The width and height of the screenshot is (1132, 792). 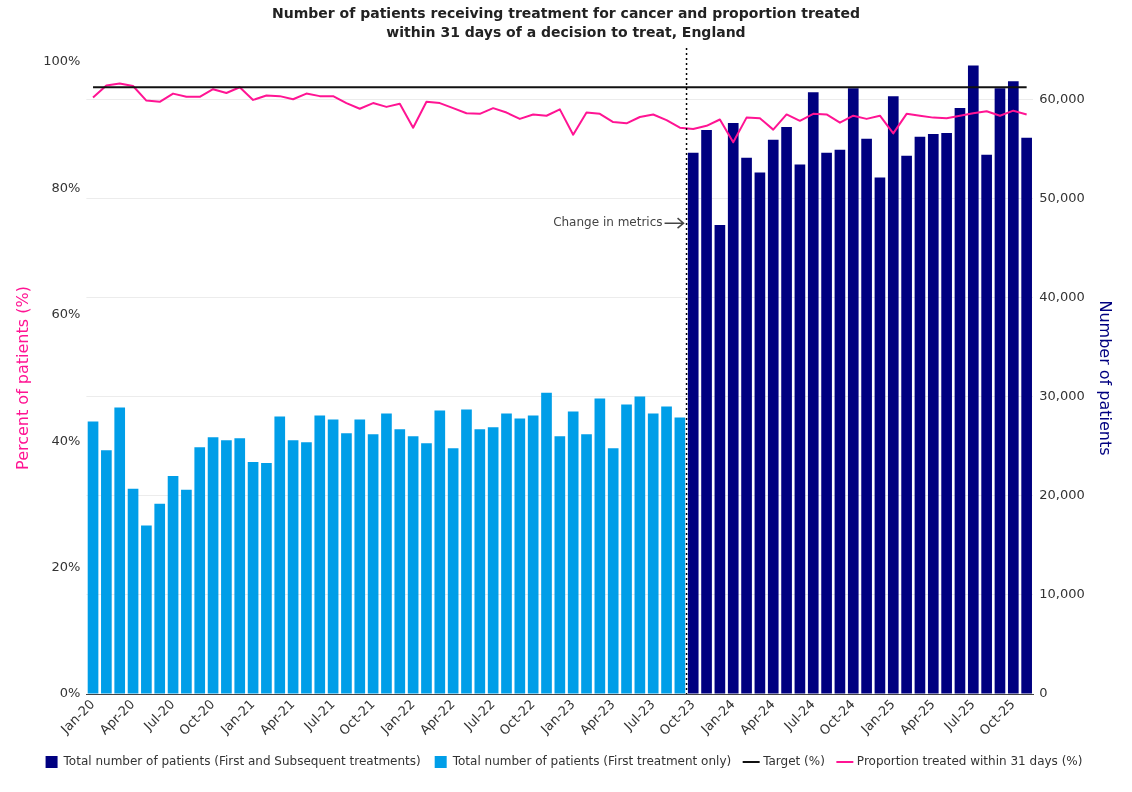 What do you see at coordinates (66, 314) in the screenshot?
I see `y-tick-label: 60%` at bounding box center [66, 314].